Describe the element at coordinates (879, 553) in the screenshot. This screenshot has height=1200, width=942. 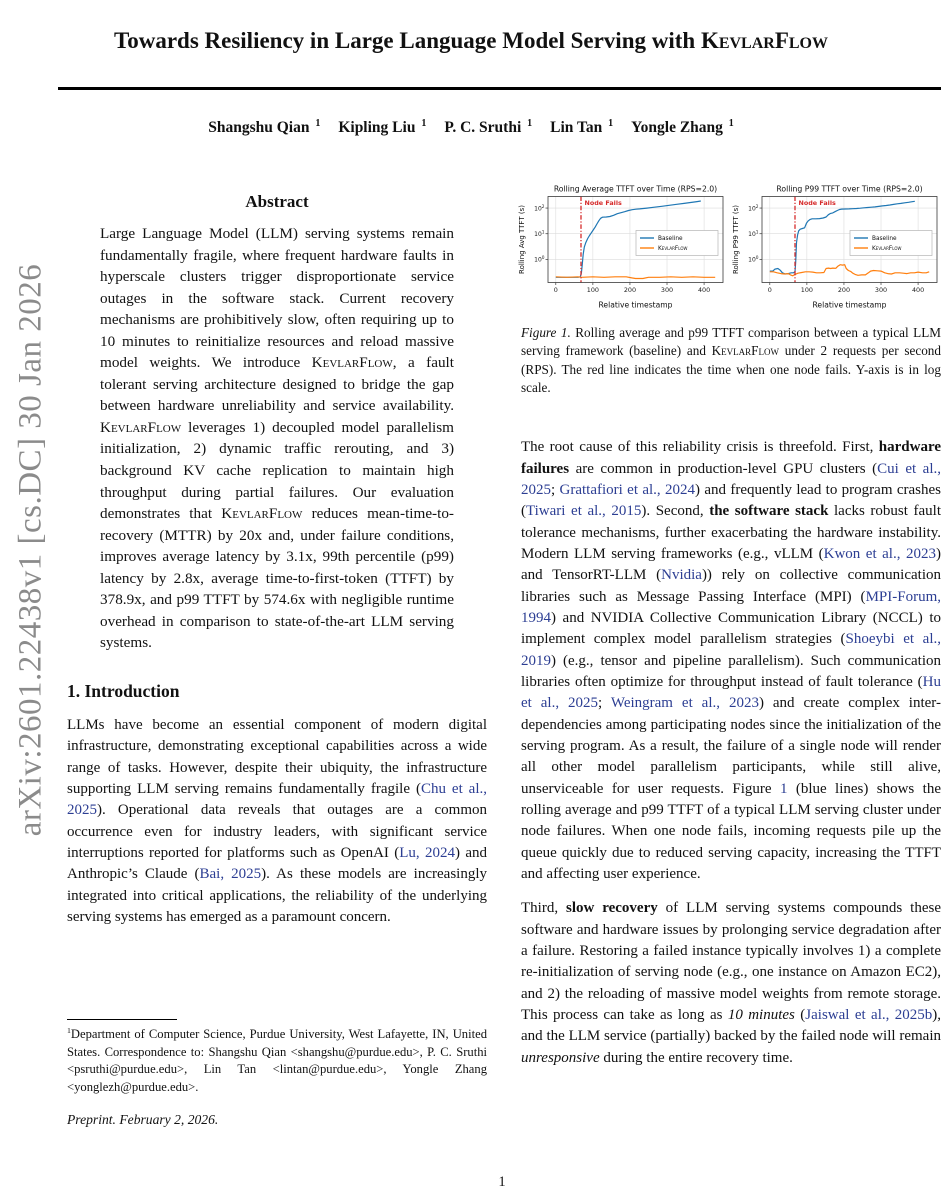
I see `citation-link: Kwon et al., 2023` at that location.